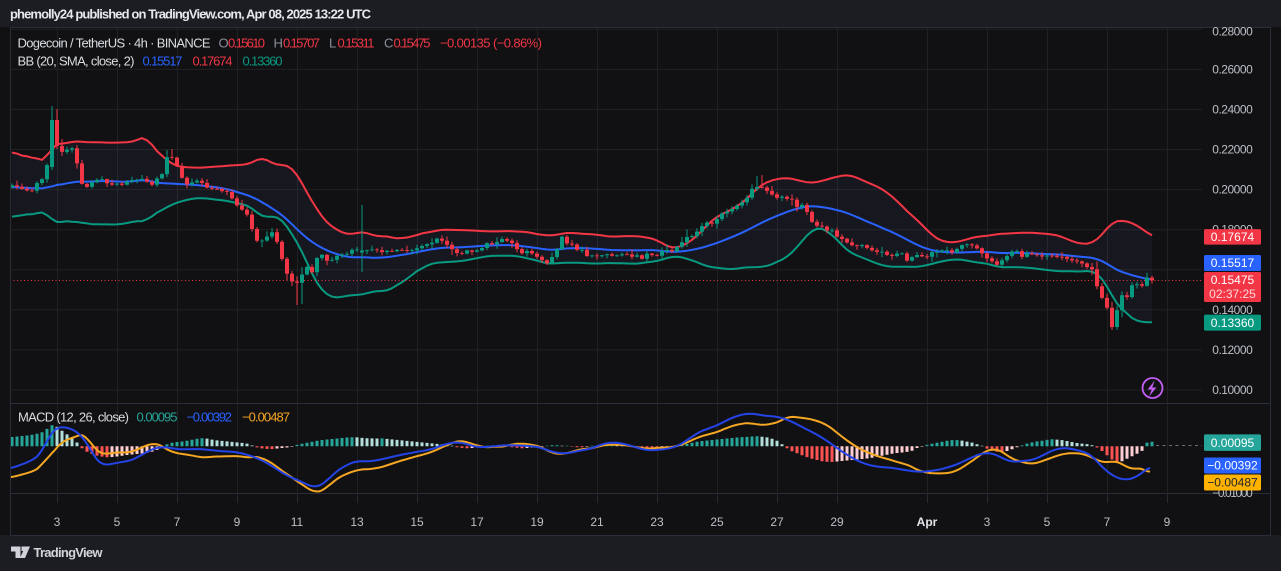 The width and height of the screenshot is (1281, 571). What do you see at coordinates (356, 43) in the screenshot?
I see `svg-text: 0.15311` at bounding box center [356, 43].